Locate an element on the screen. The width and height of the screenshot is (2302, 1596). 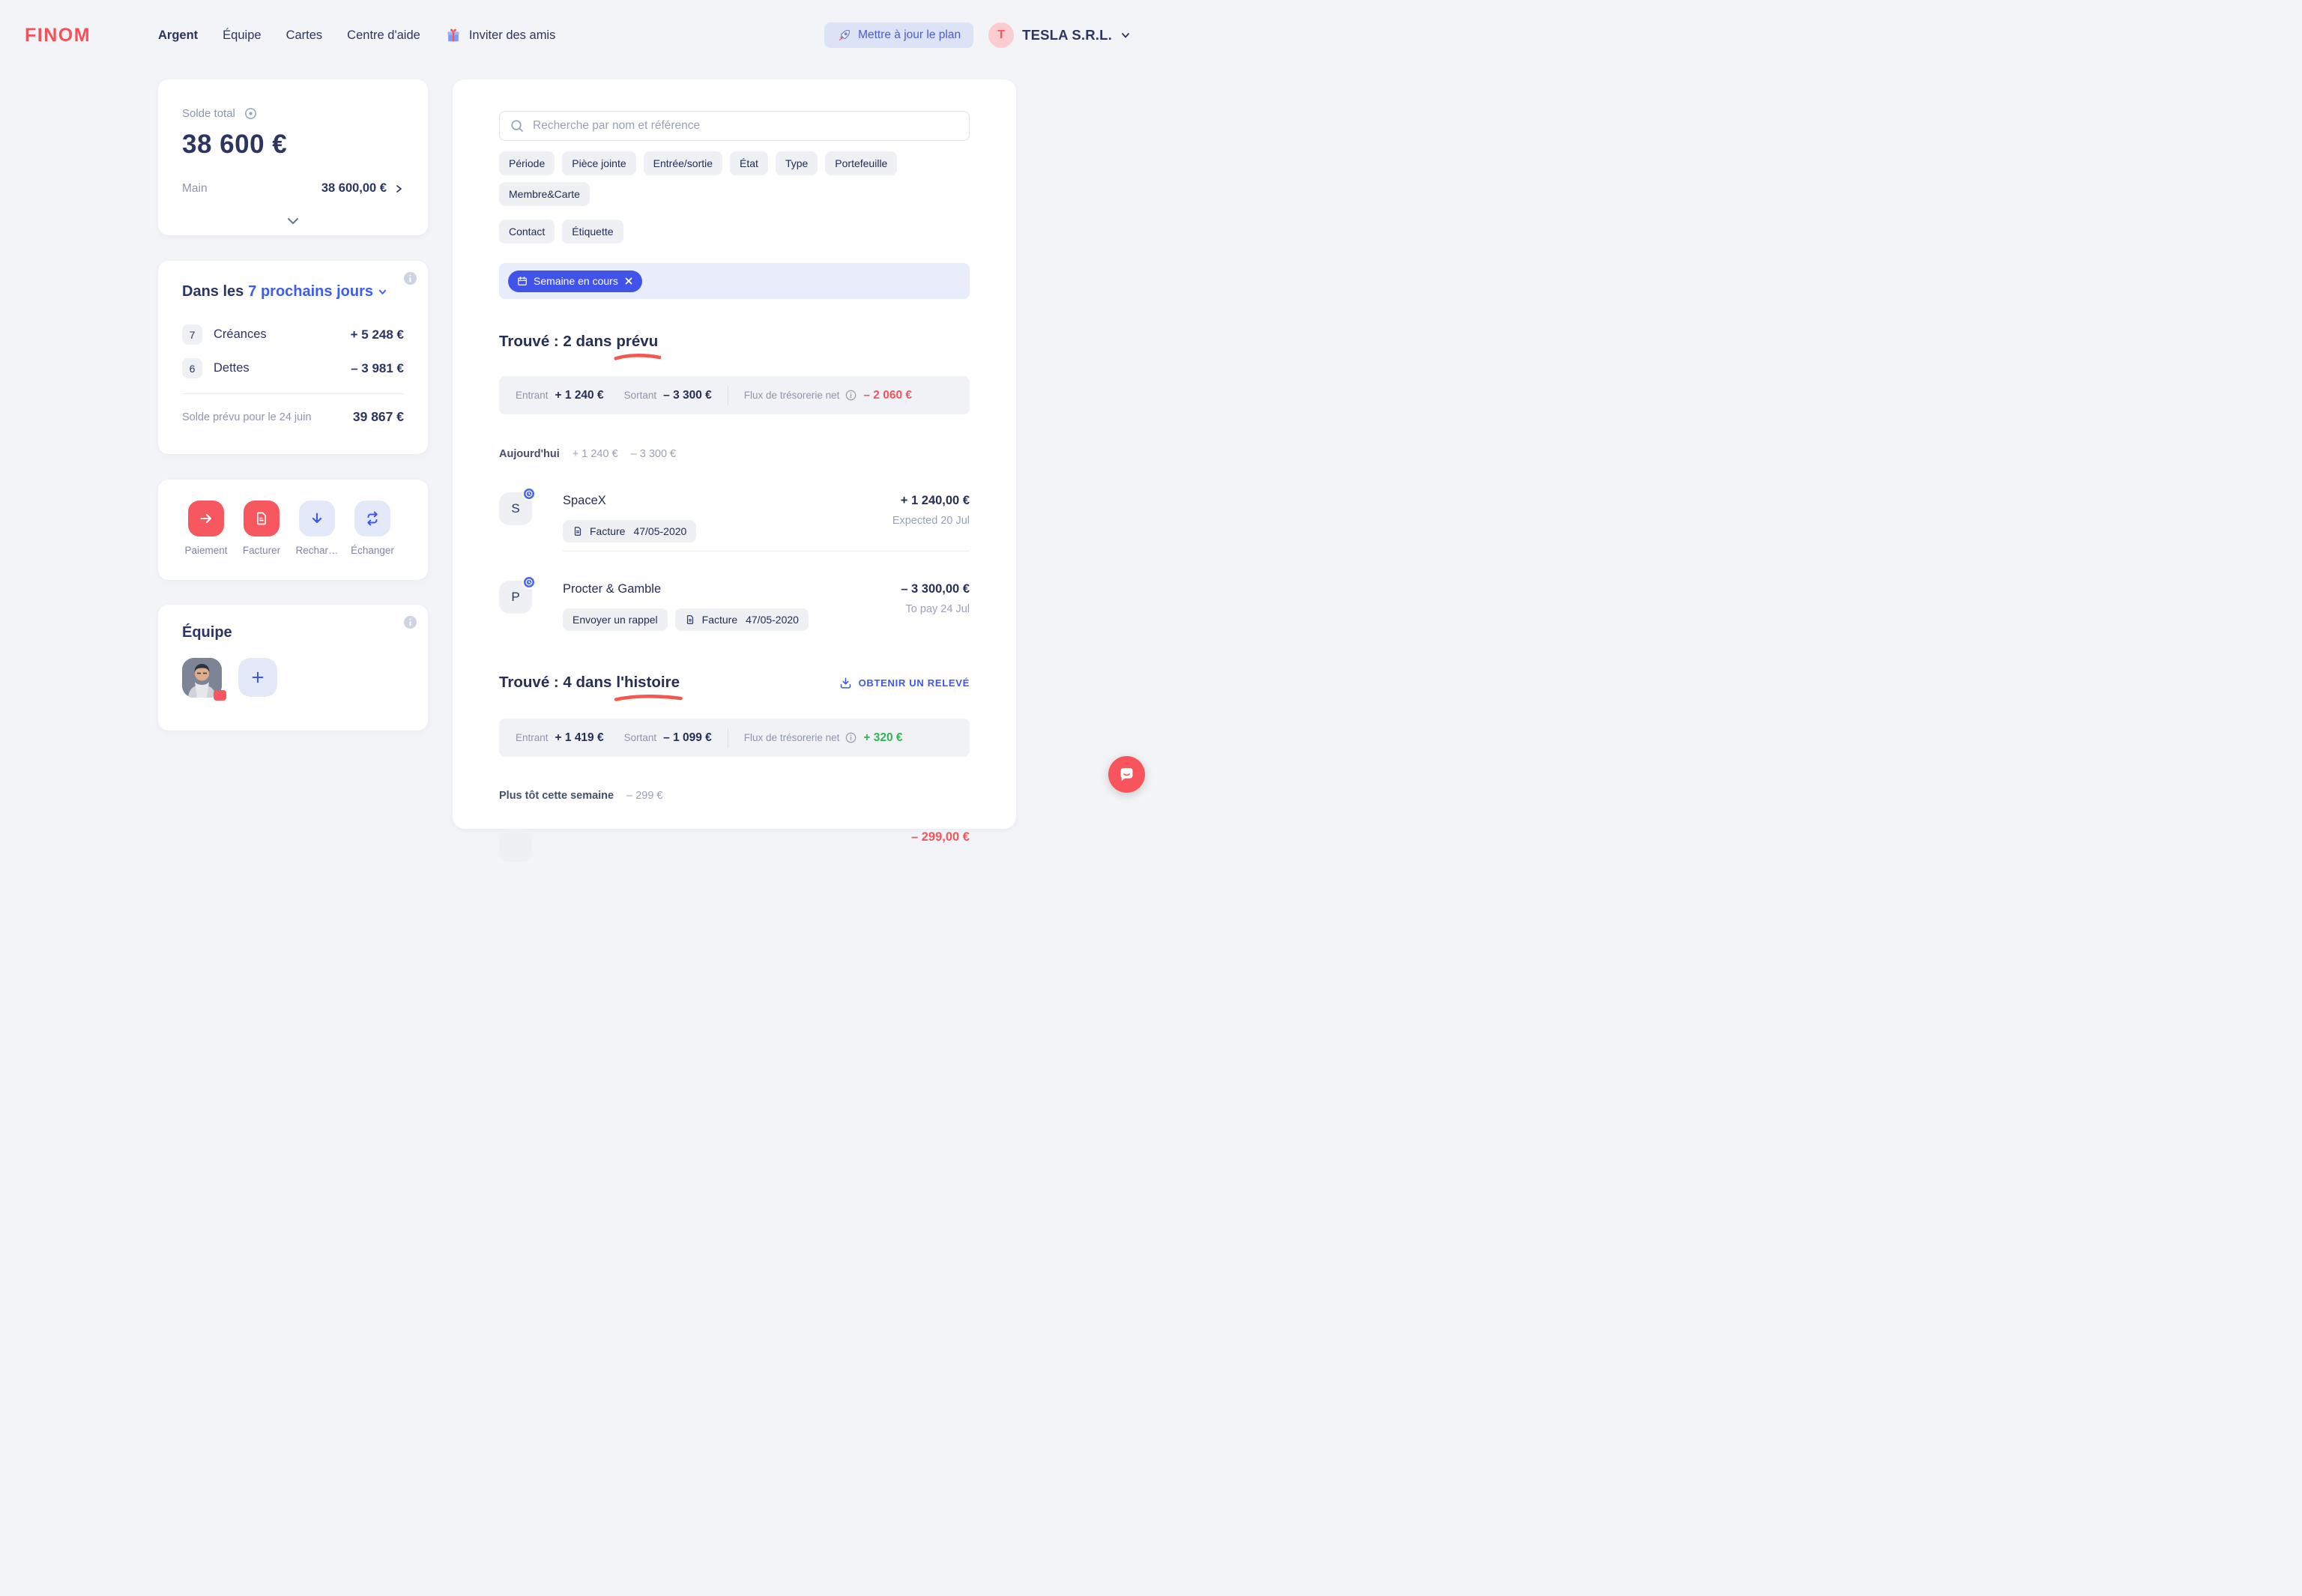
top-up-button is located at coordinates (317, 518).